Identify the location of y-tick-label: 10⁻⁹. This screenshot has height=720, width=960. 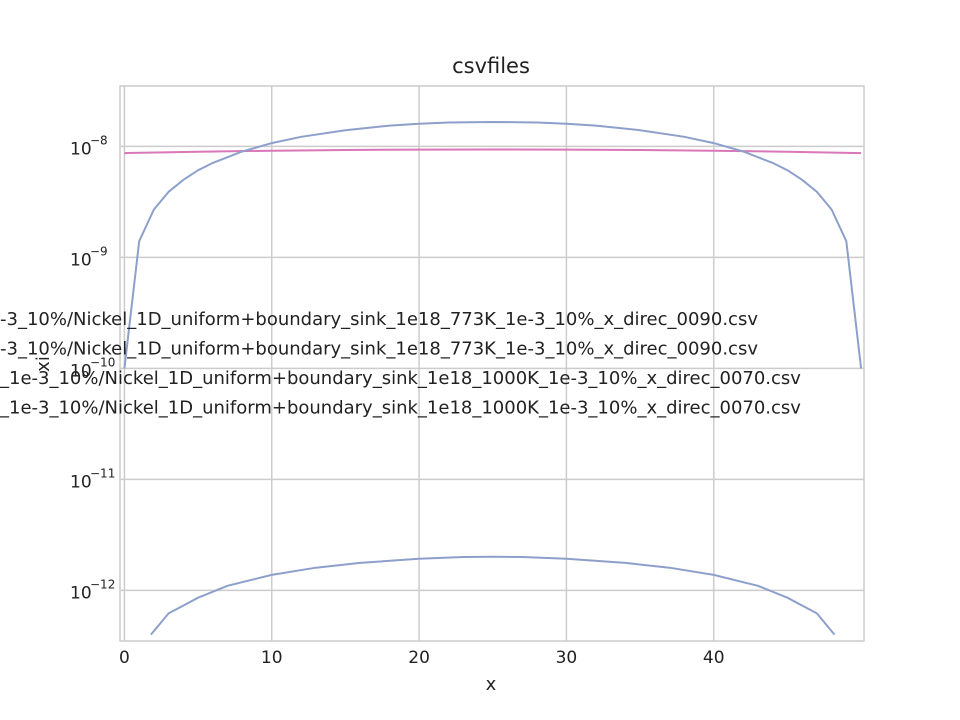
(89, 257).